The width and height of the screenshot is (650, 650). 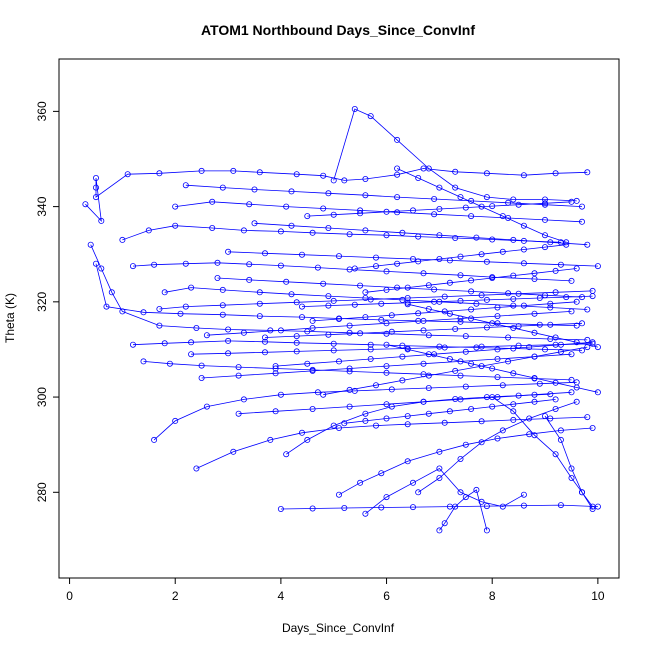 I want to click on x-axis: 0 2 4 6 8 10, so click(x=335, y=590).